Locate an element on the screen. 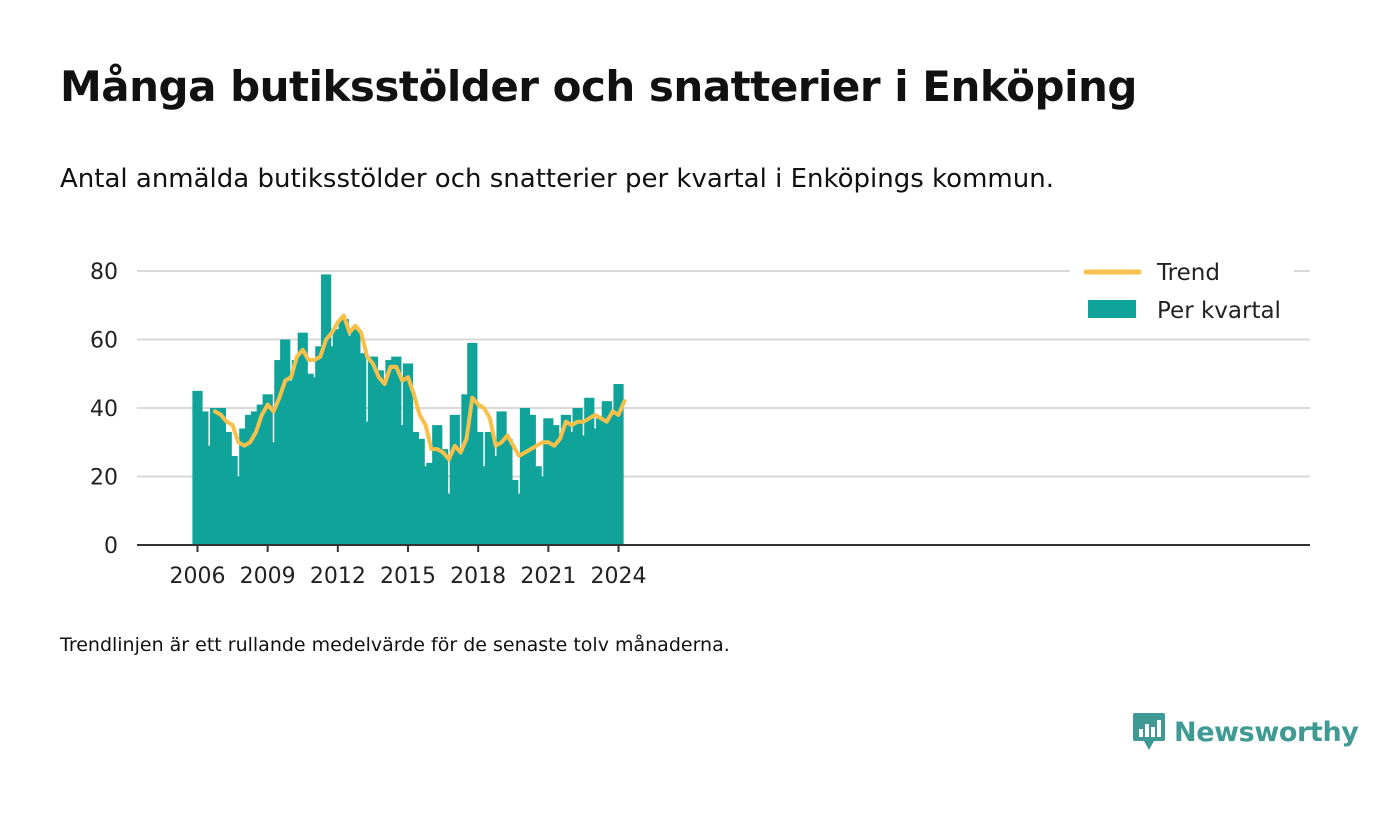  bar-2016-Q2 is located at coordinates (437, 485).